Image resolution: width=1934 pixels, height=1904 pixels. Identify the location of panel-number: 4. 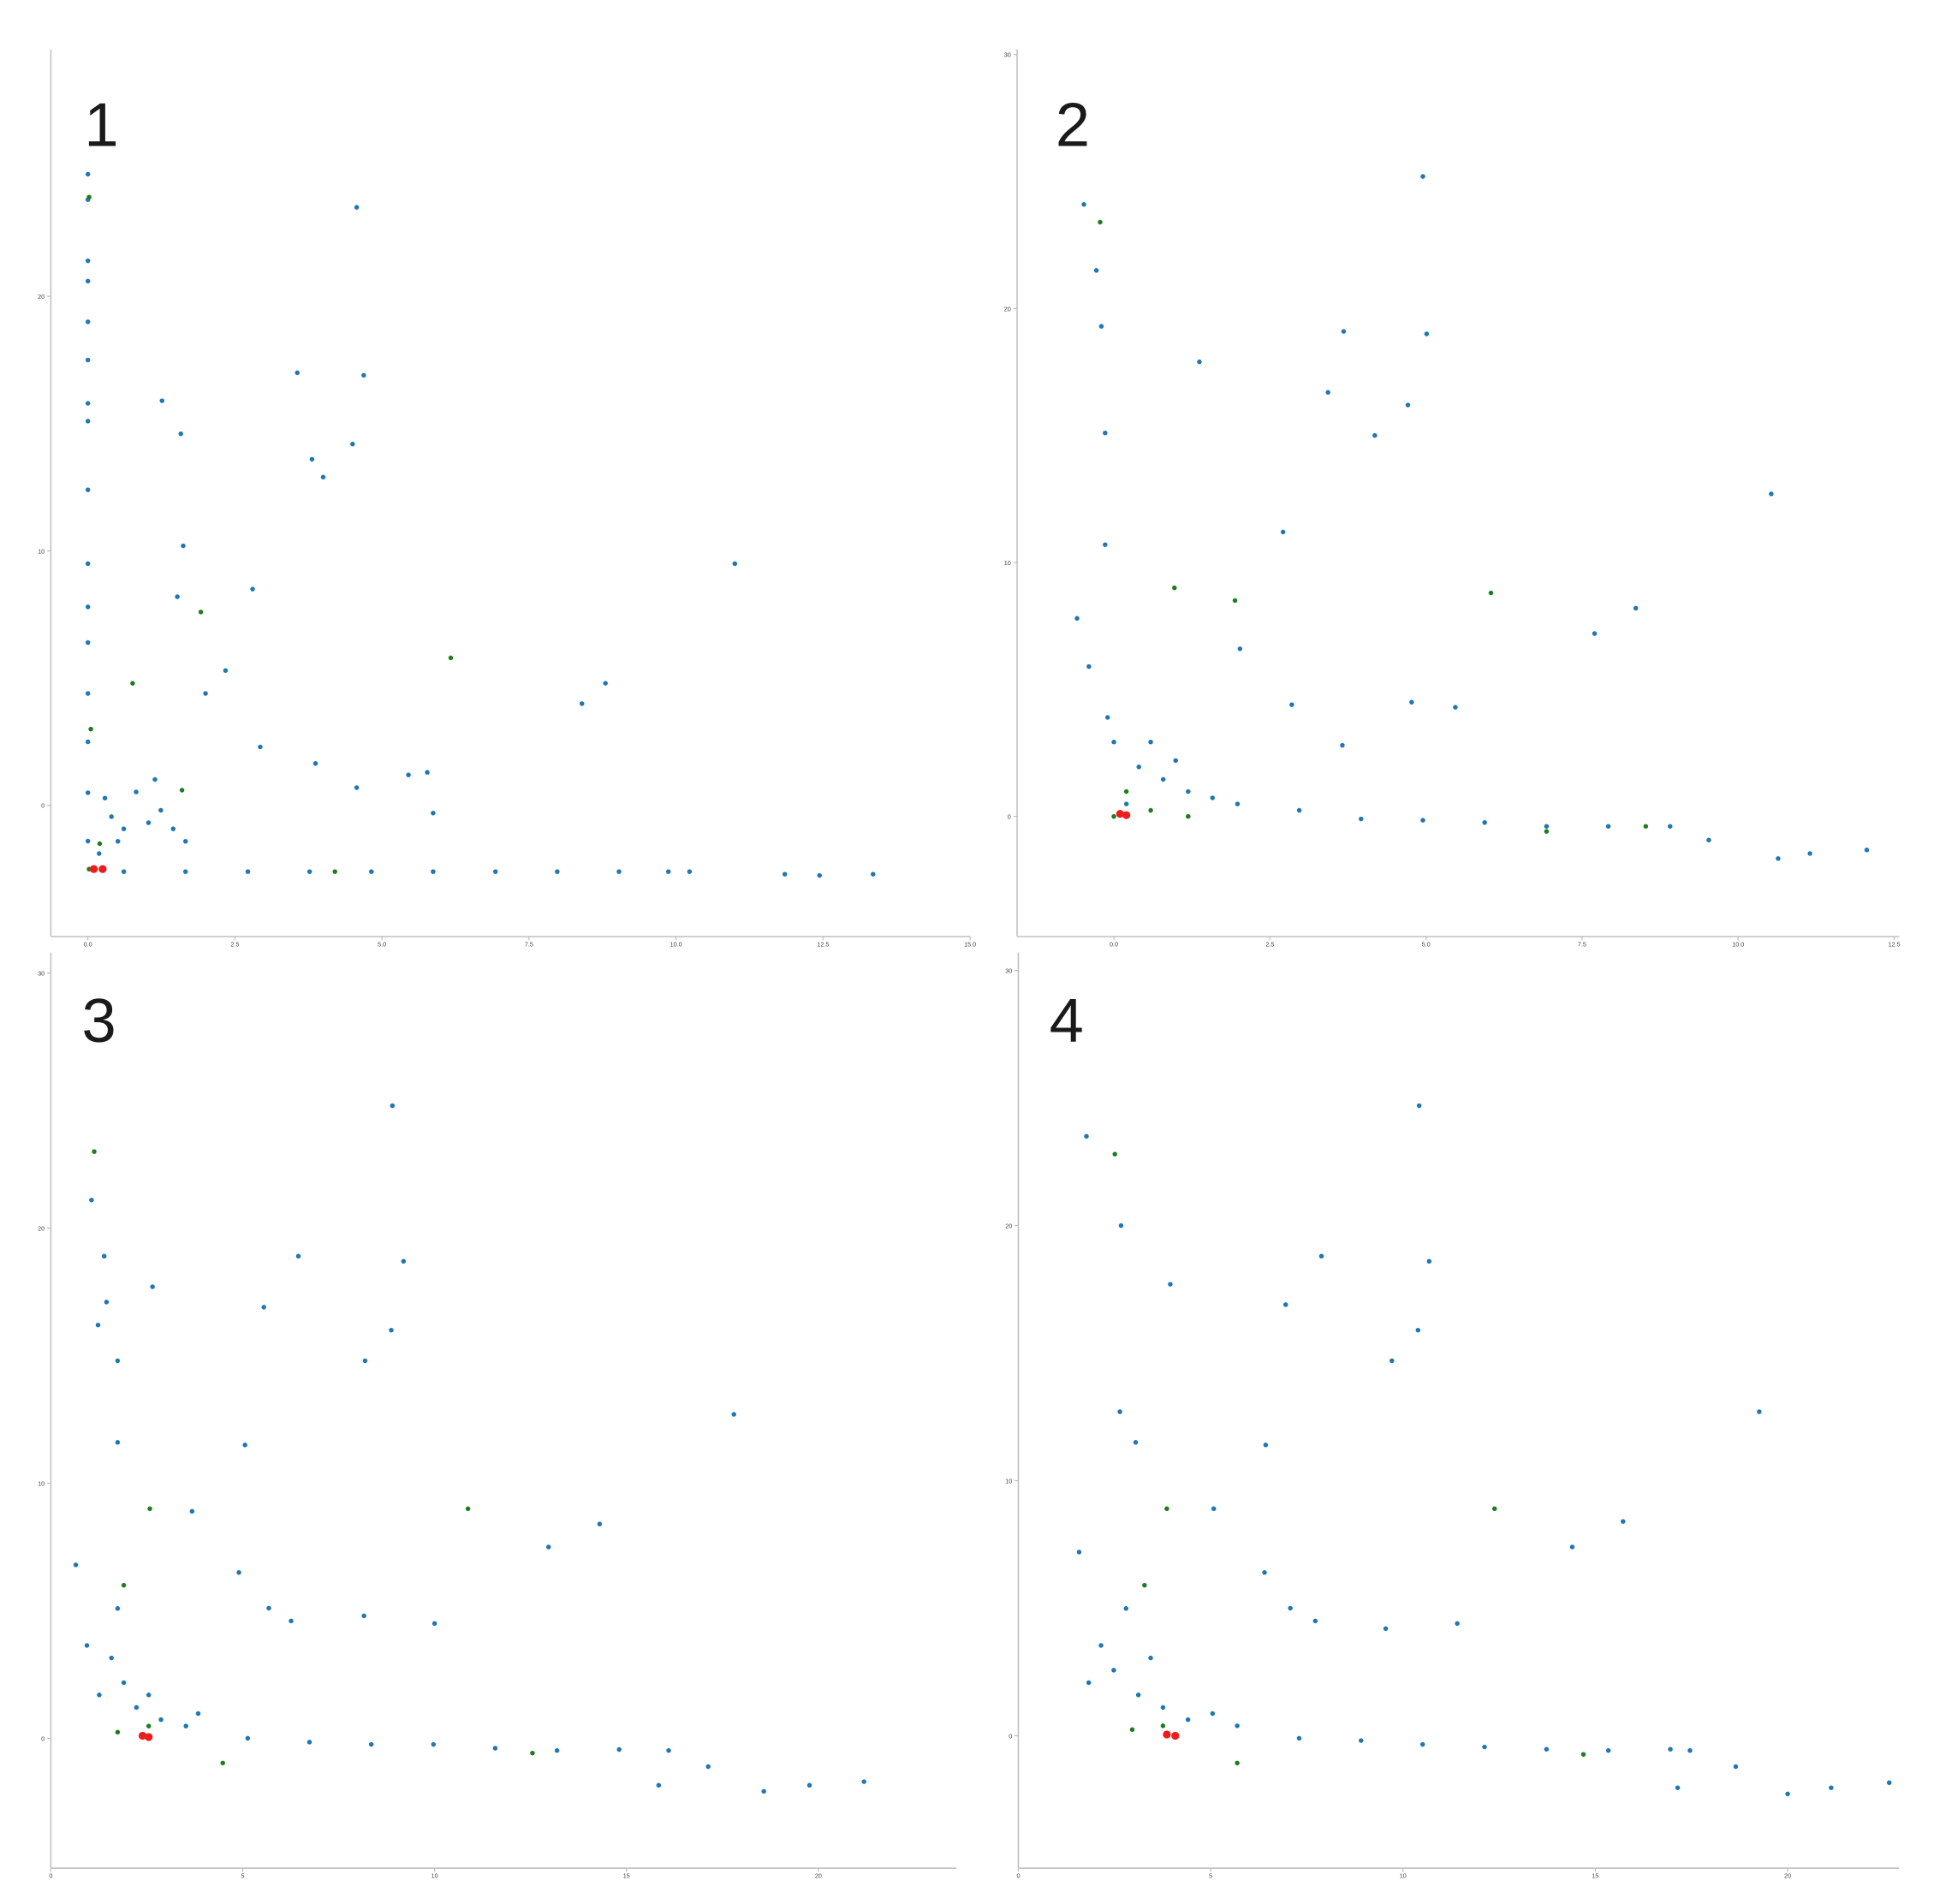
(1067, 1021).